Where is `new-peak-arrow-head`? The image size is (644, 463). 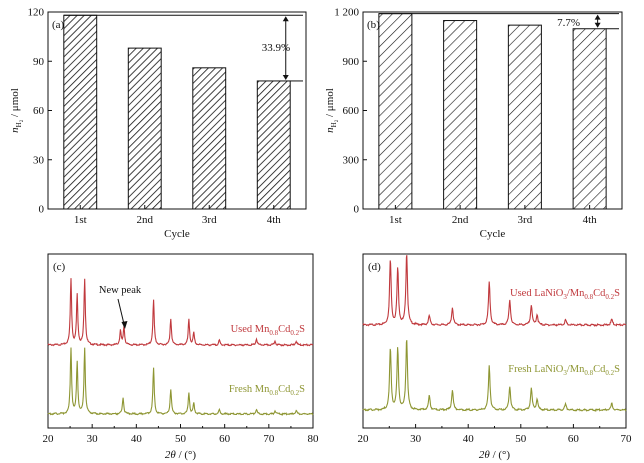 new-peak-arrow-head is located at coordinates (124, 325).